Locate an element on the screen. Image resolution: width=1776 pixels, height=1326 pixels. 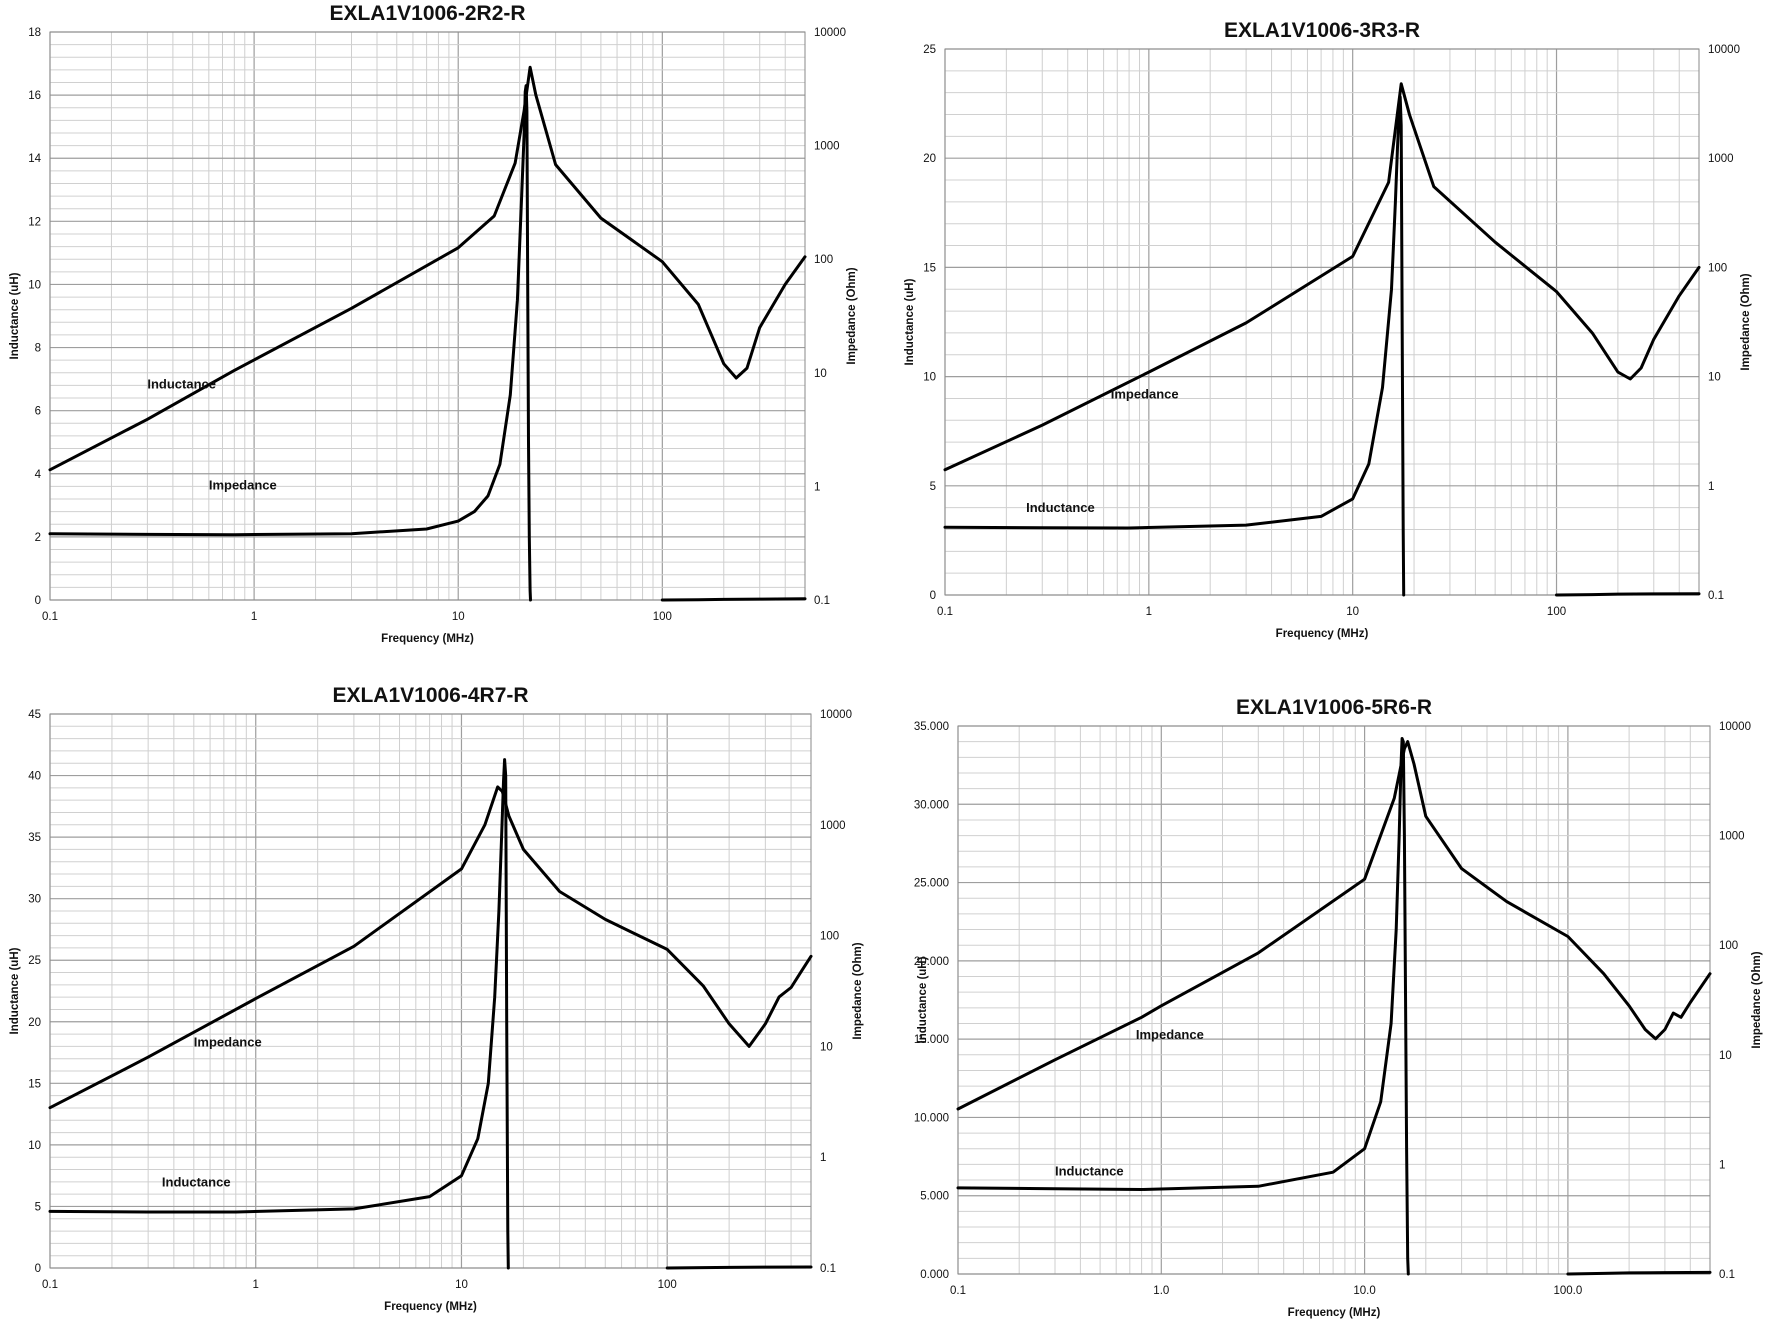
y-tick-label: 15 is located at coordinates (929, 268).